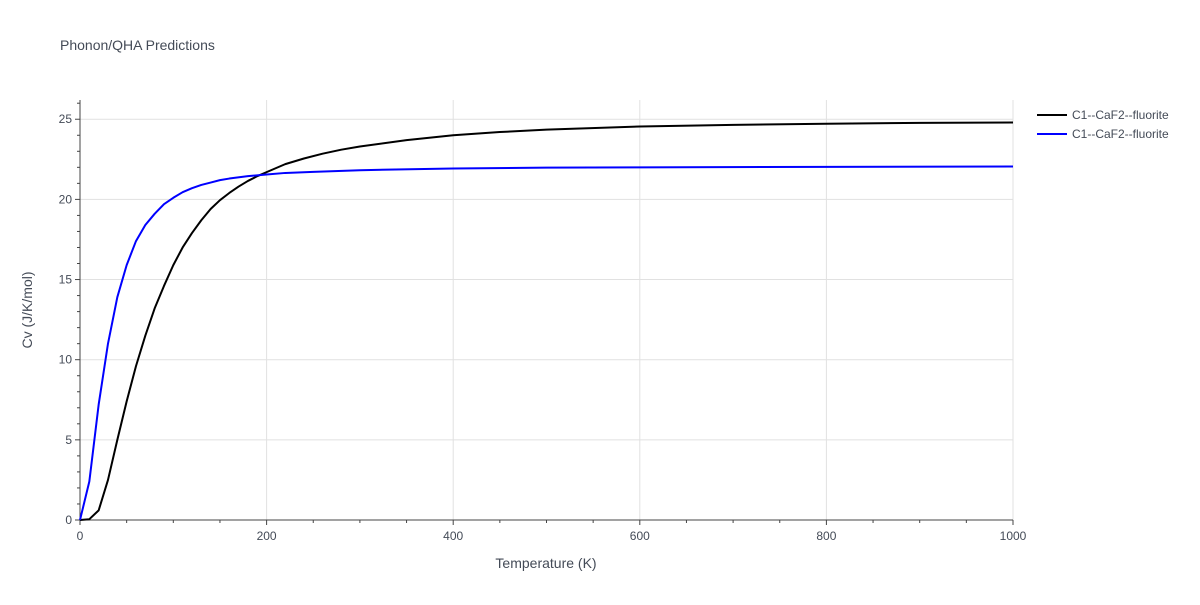  Describe the element at coordinates (1103, 124) in the screenshot. I see `legend: C1--CaF2--fluorite C1--CaF2--fluorite` at that location.